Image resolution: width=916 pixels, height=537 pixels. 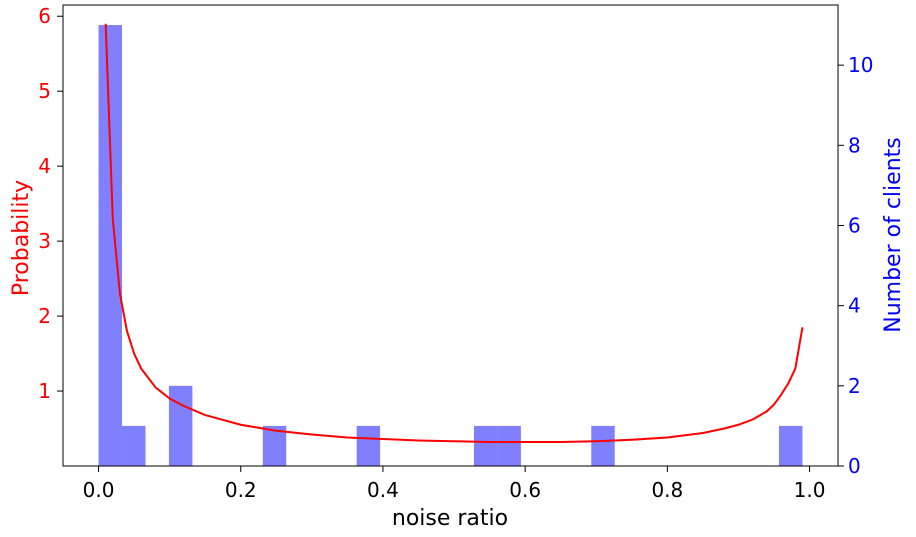 What do you see at coordinates (860, 65) in the screenshot?
I see `right-tick-label: 10` at bounding box center [860, 65].